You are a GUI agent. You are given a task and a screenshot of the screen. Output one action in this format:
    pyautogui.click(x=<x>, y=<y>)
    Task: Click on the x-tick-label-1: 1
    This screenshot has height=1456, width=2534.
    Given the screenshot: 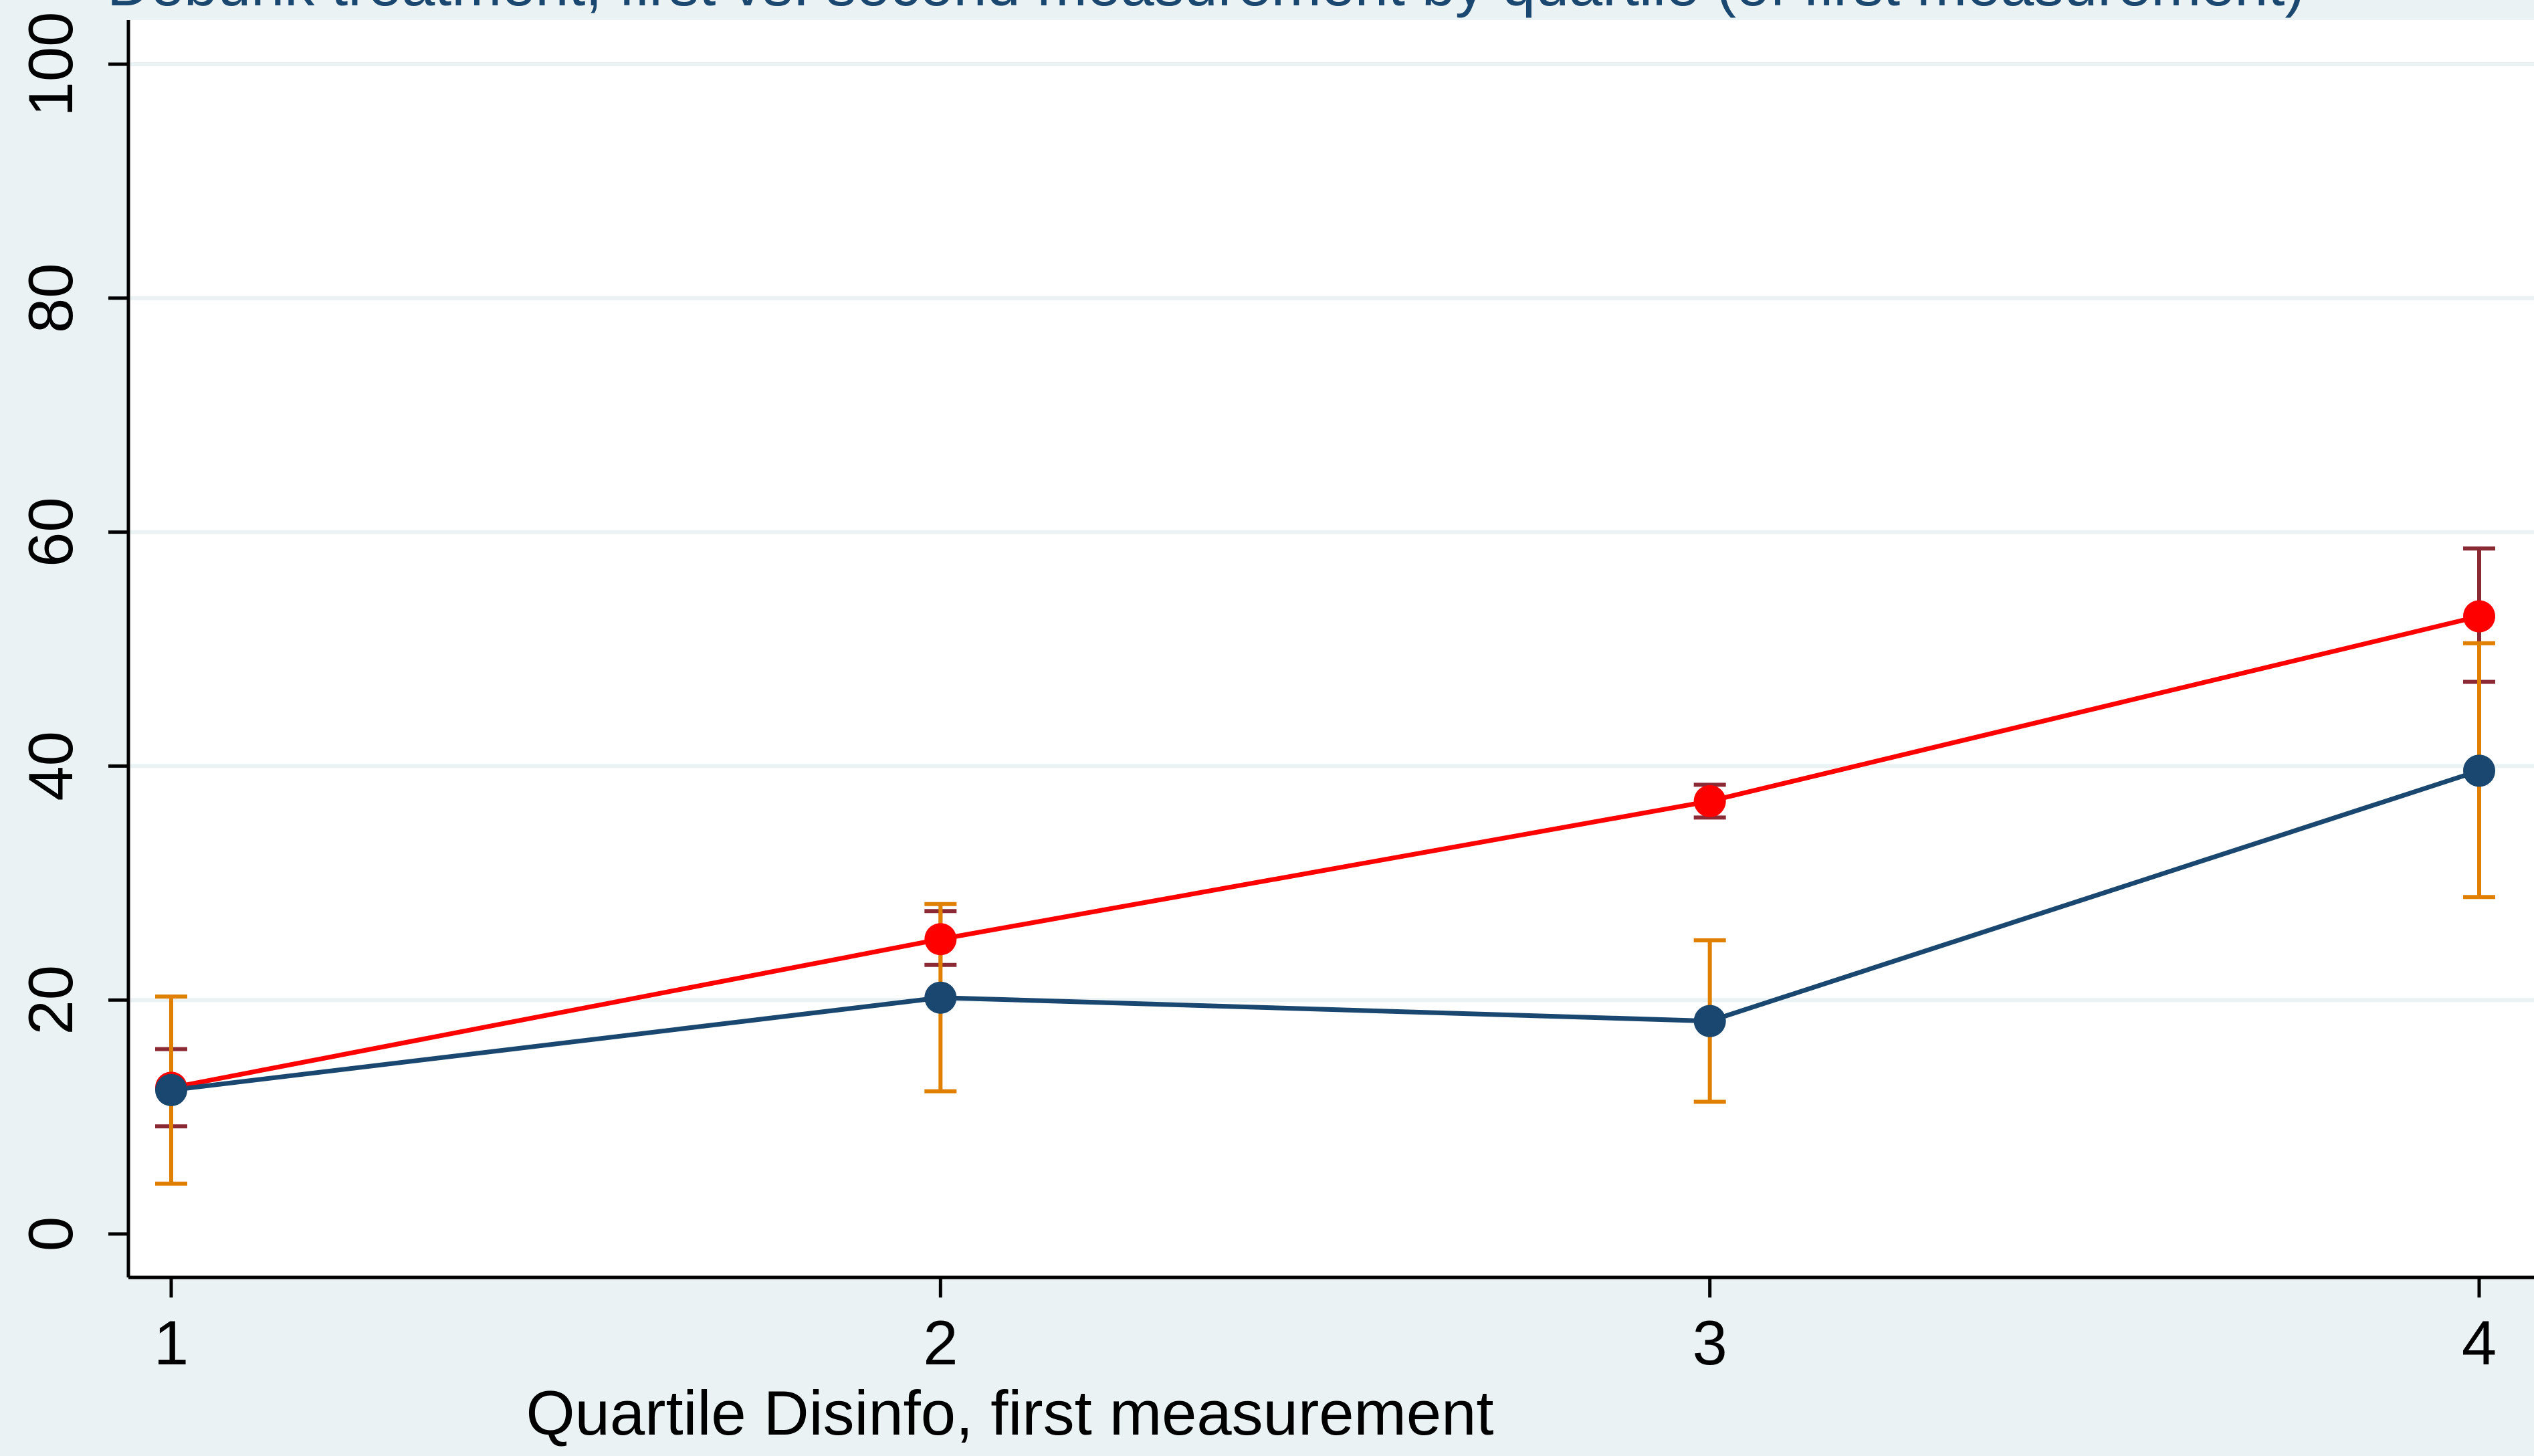 What is the action you would take?
    pyautogui.click(x=171, y=1343)
    